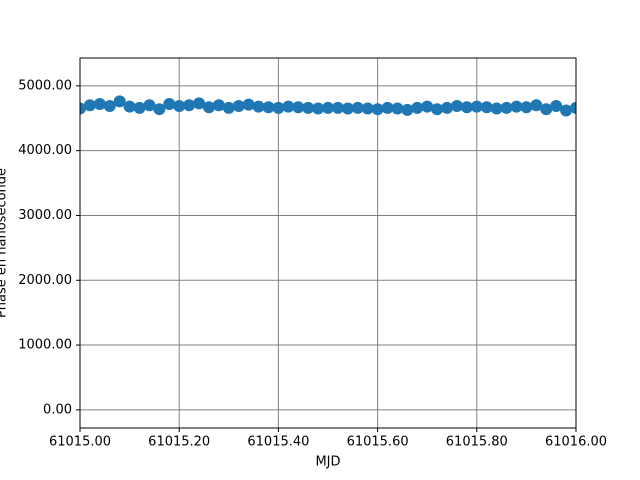  Describe the element at coordinates (45, 345) in the screenshot. I see `y-tick-label: 1000.00` at that location.